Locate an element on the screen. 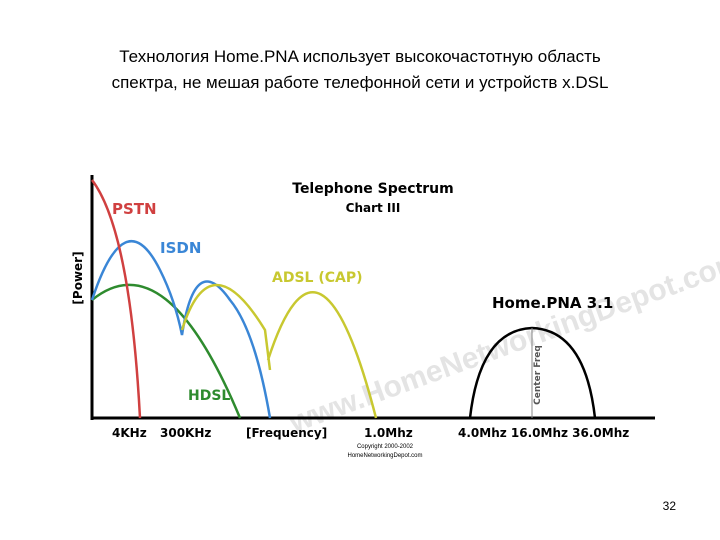 This screenshot has height=540, width=720. x-label: 1.0Mhz is located at coordinates (388, 433).